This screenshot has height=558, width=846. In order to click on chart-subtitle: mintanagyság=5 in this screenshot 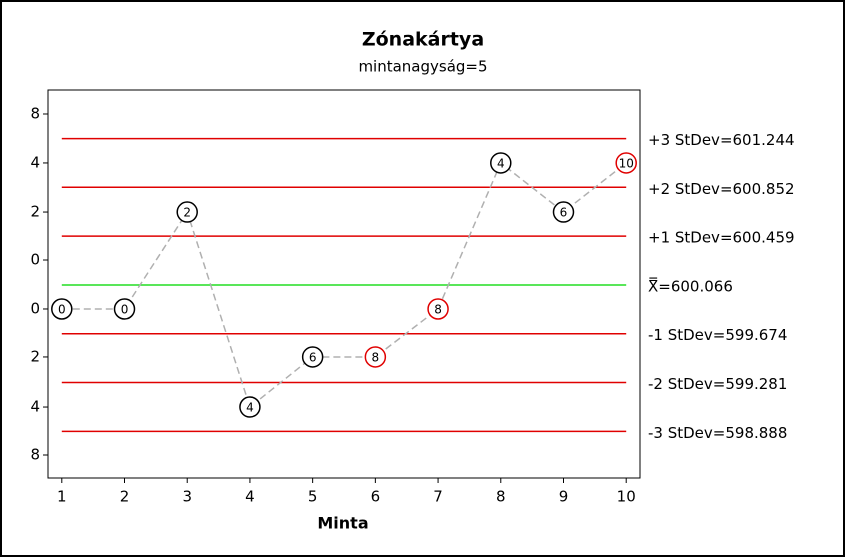, I will do `click(422, 67)`.